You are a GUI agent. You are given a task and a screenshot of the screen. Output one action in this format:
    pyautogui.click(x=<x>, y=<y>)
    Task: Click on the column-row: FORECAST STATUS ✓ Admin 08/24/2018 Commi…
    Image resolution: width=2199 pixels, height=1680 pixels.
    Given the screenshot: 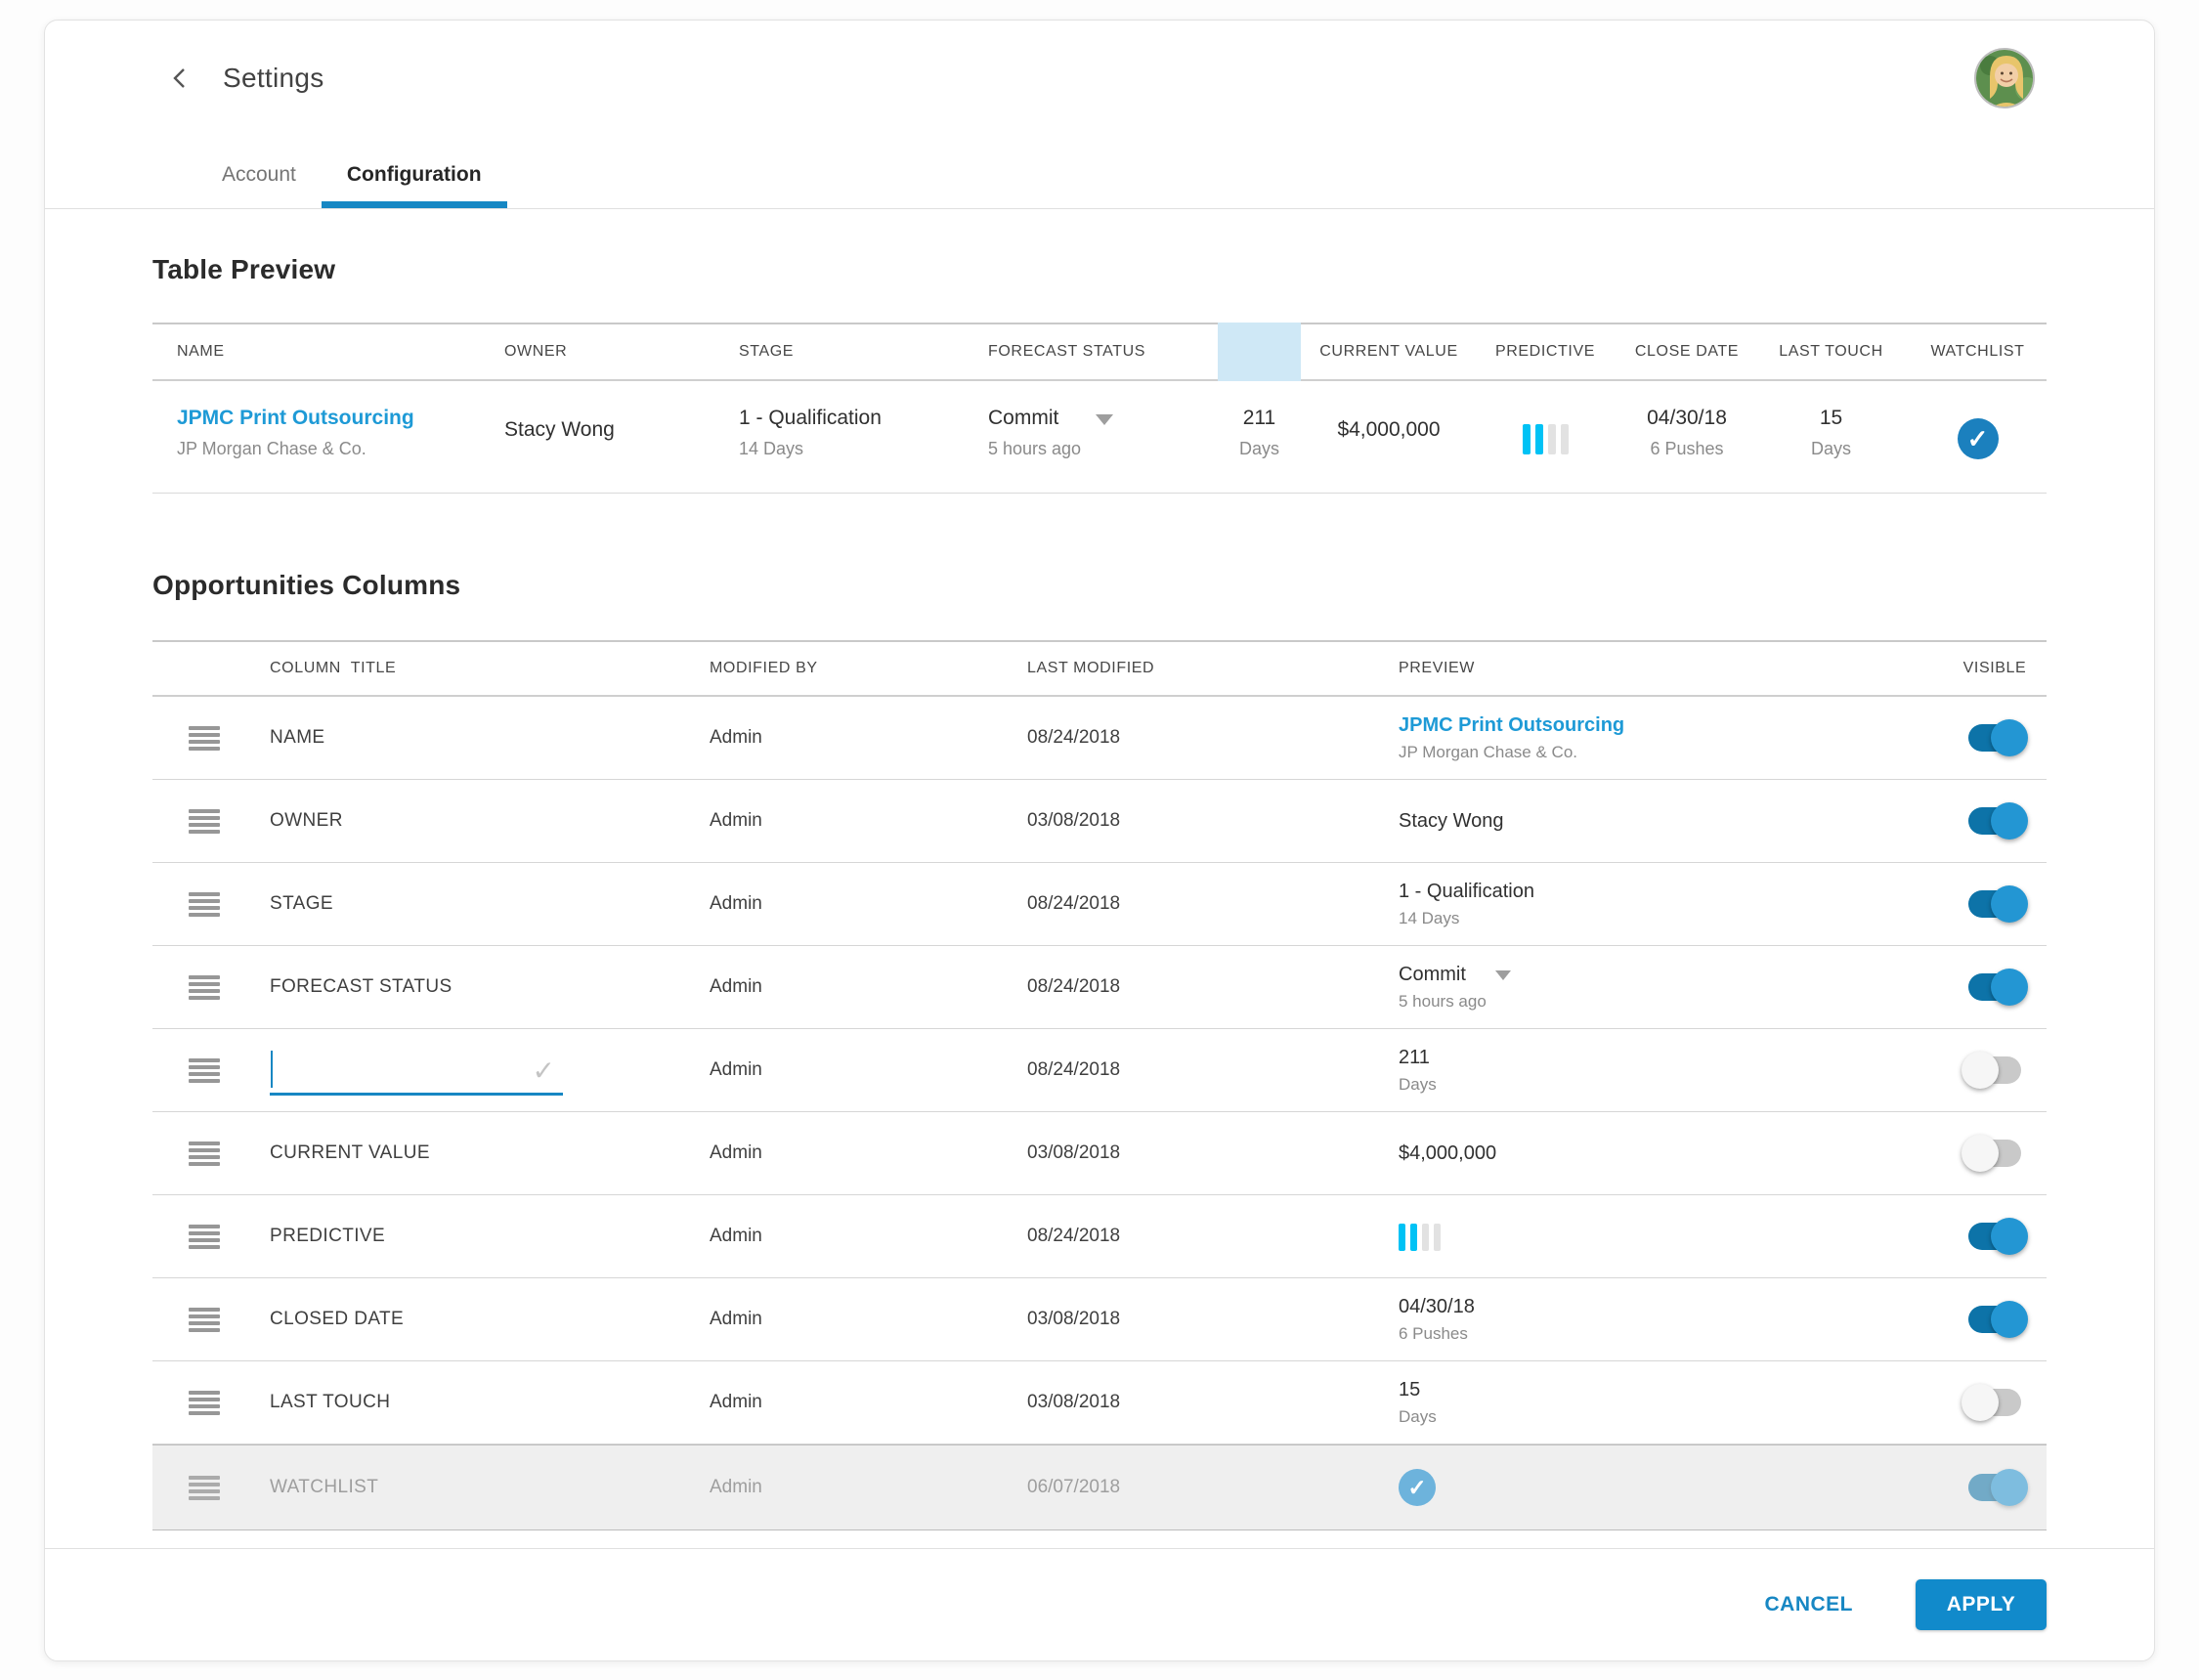 What is the action you would take?
    pyautogui.click(x=1099, y=987)
    